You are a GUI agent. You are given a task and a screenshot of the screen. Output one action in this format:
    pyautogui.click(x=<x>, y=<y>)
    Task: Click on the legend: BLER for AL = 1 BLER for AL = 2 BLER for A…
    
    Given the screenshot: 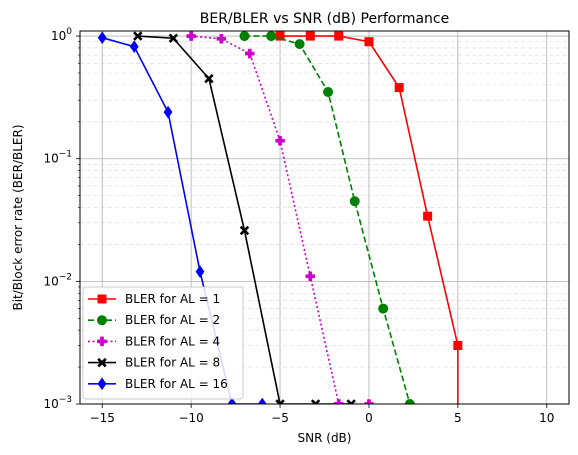 What is the action you would take?
    pyautogui.click(x=163, y=343)
    